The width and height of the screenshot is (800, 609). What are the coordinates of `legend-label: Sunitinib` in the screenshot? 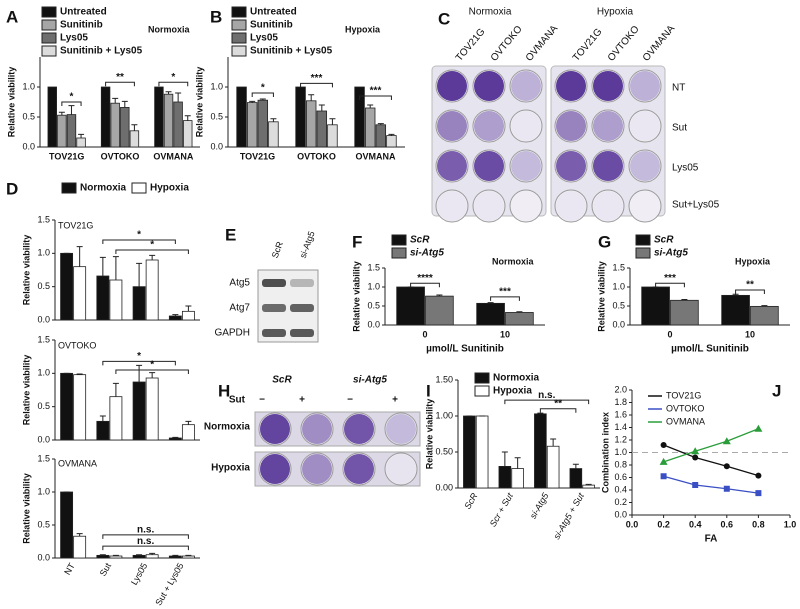 It's located at (81, 25).